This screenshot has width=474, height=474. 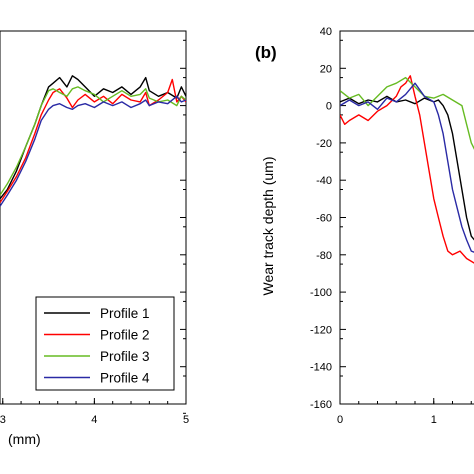 I want to click on x-tick-label: 4, so click(x=94, y=420).